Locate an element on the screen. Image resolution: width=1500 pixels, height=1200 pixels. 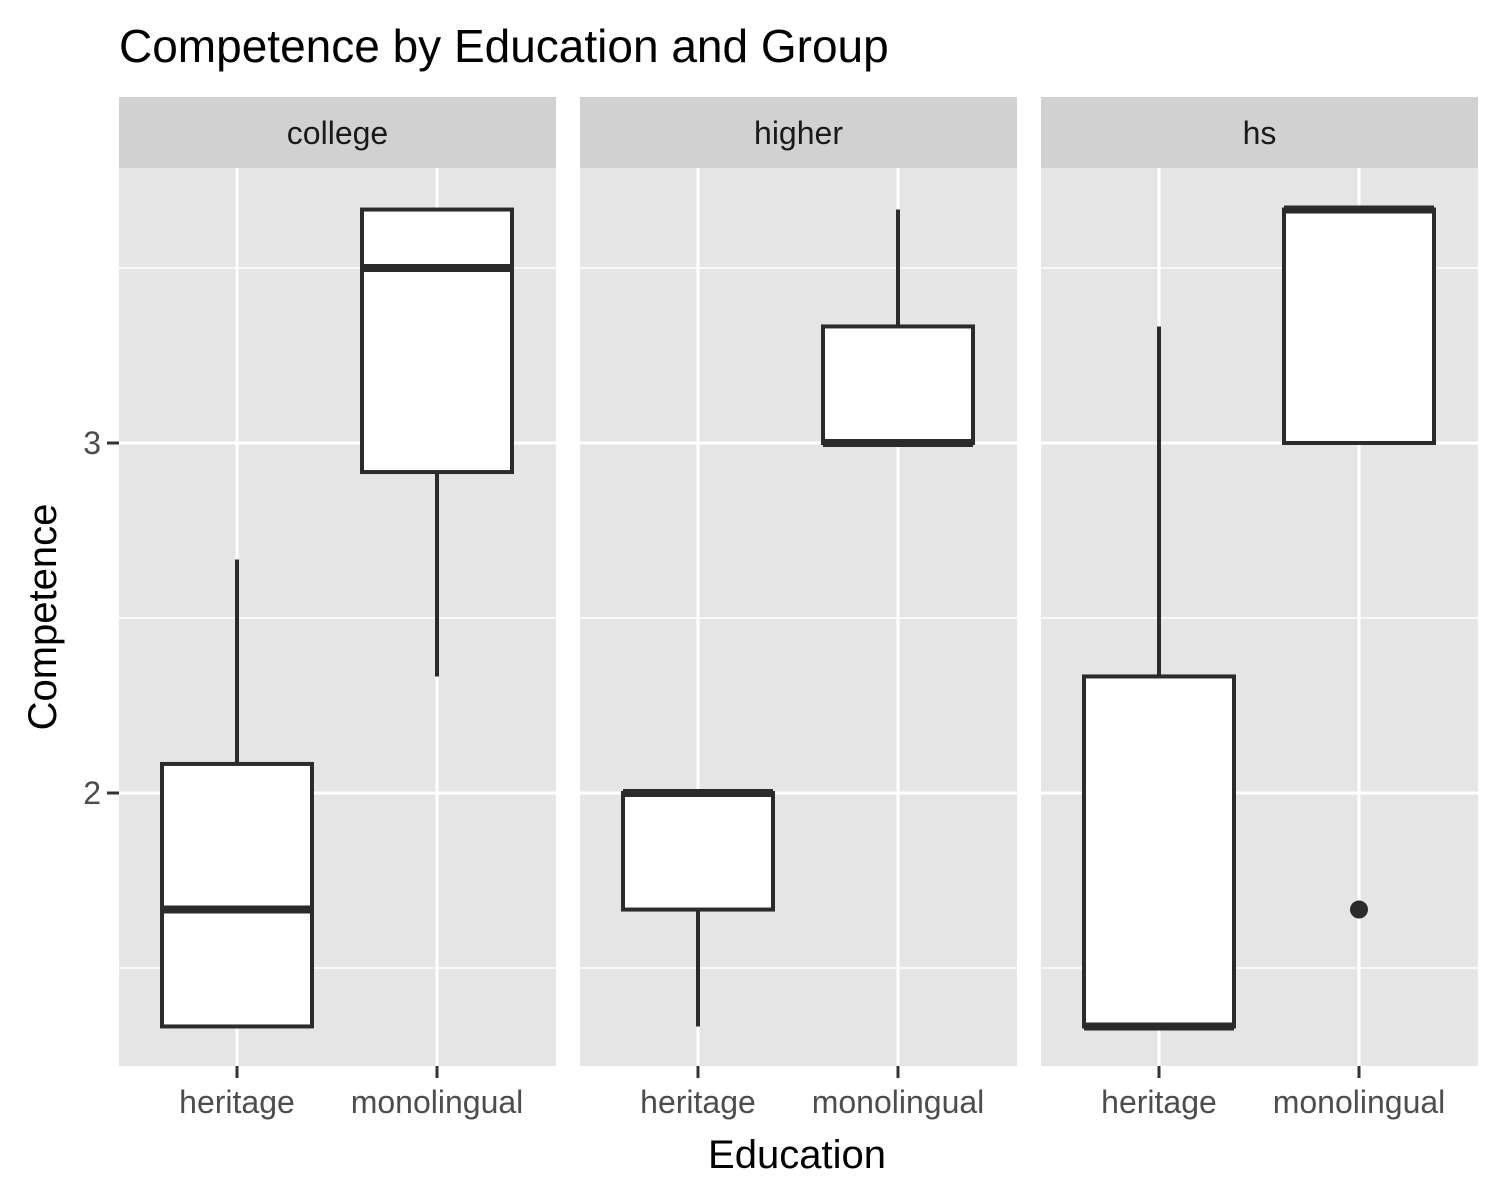
y-tick-label: 2 is located at coordinates (92, 793).